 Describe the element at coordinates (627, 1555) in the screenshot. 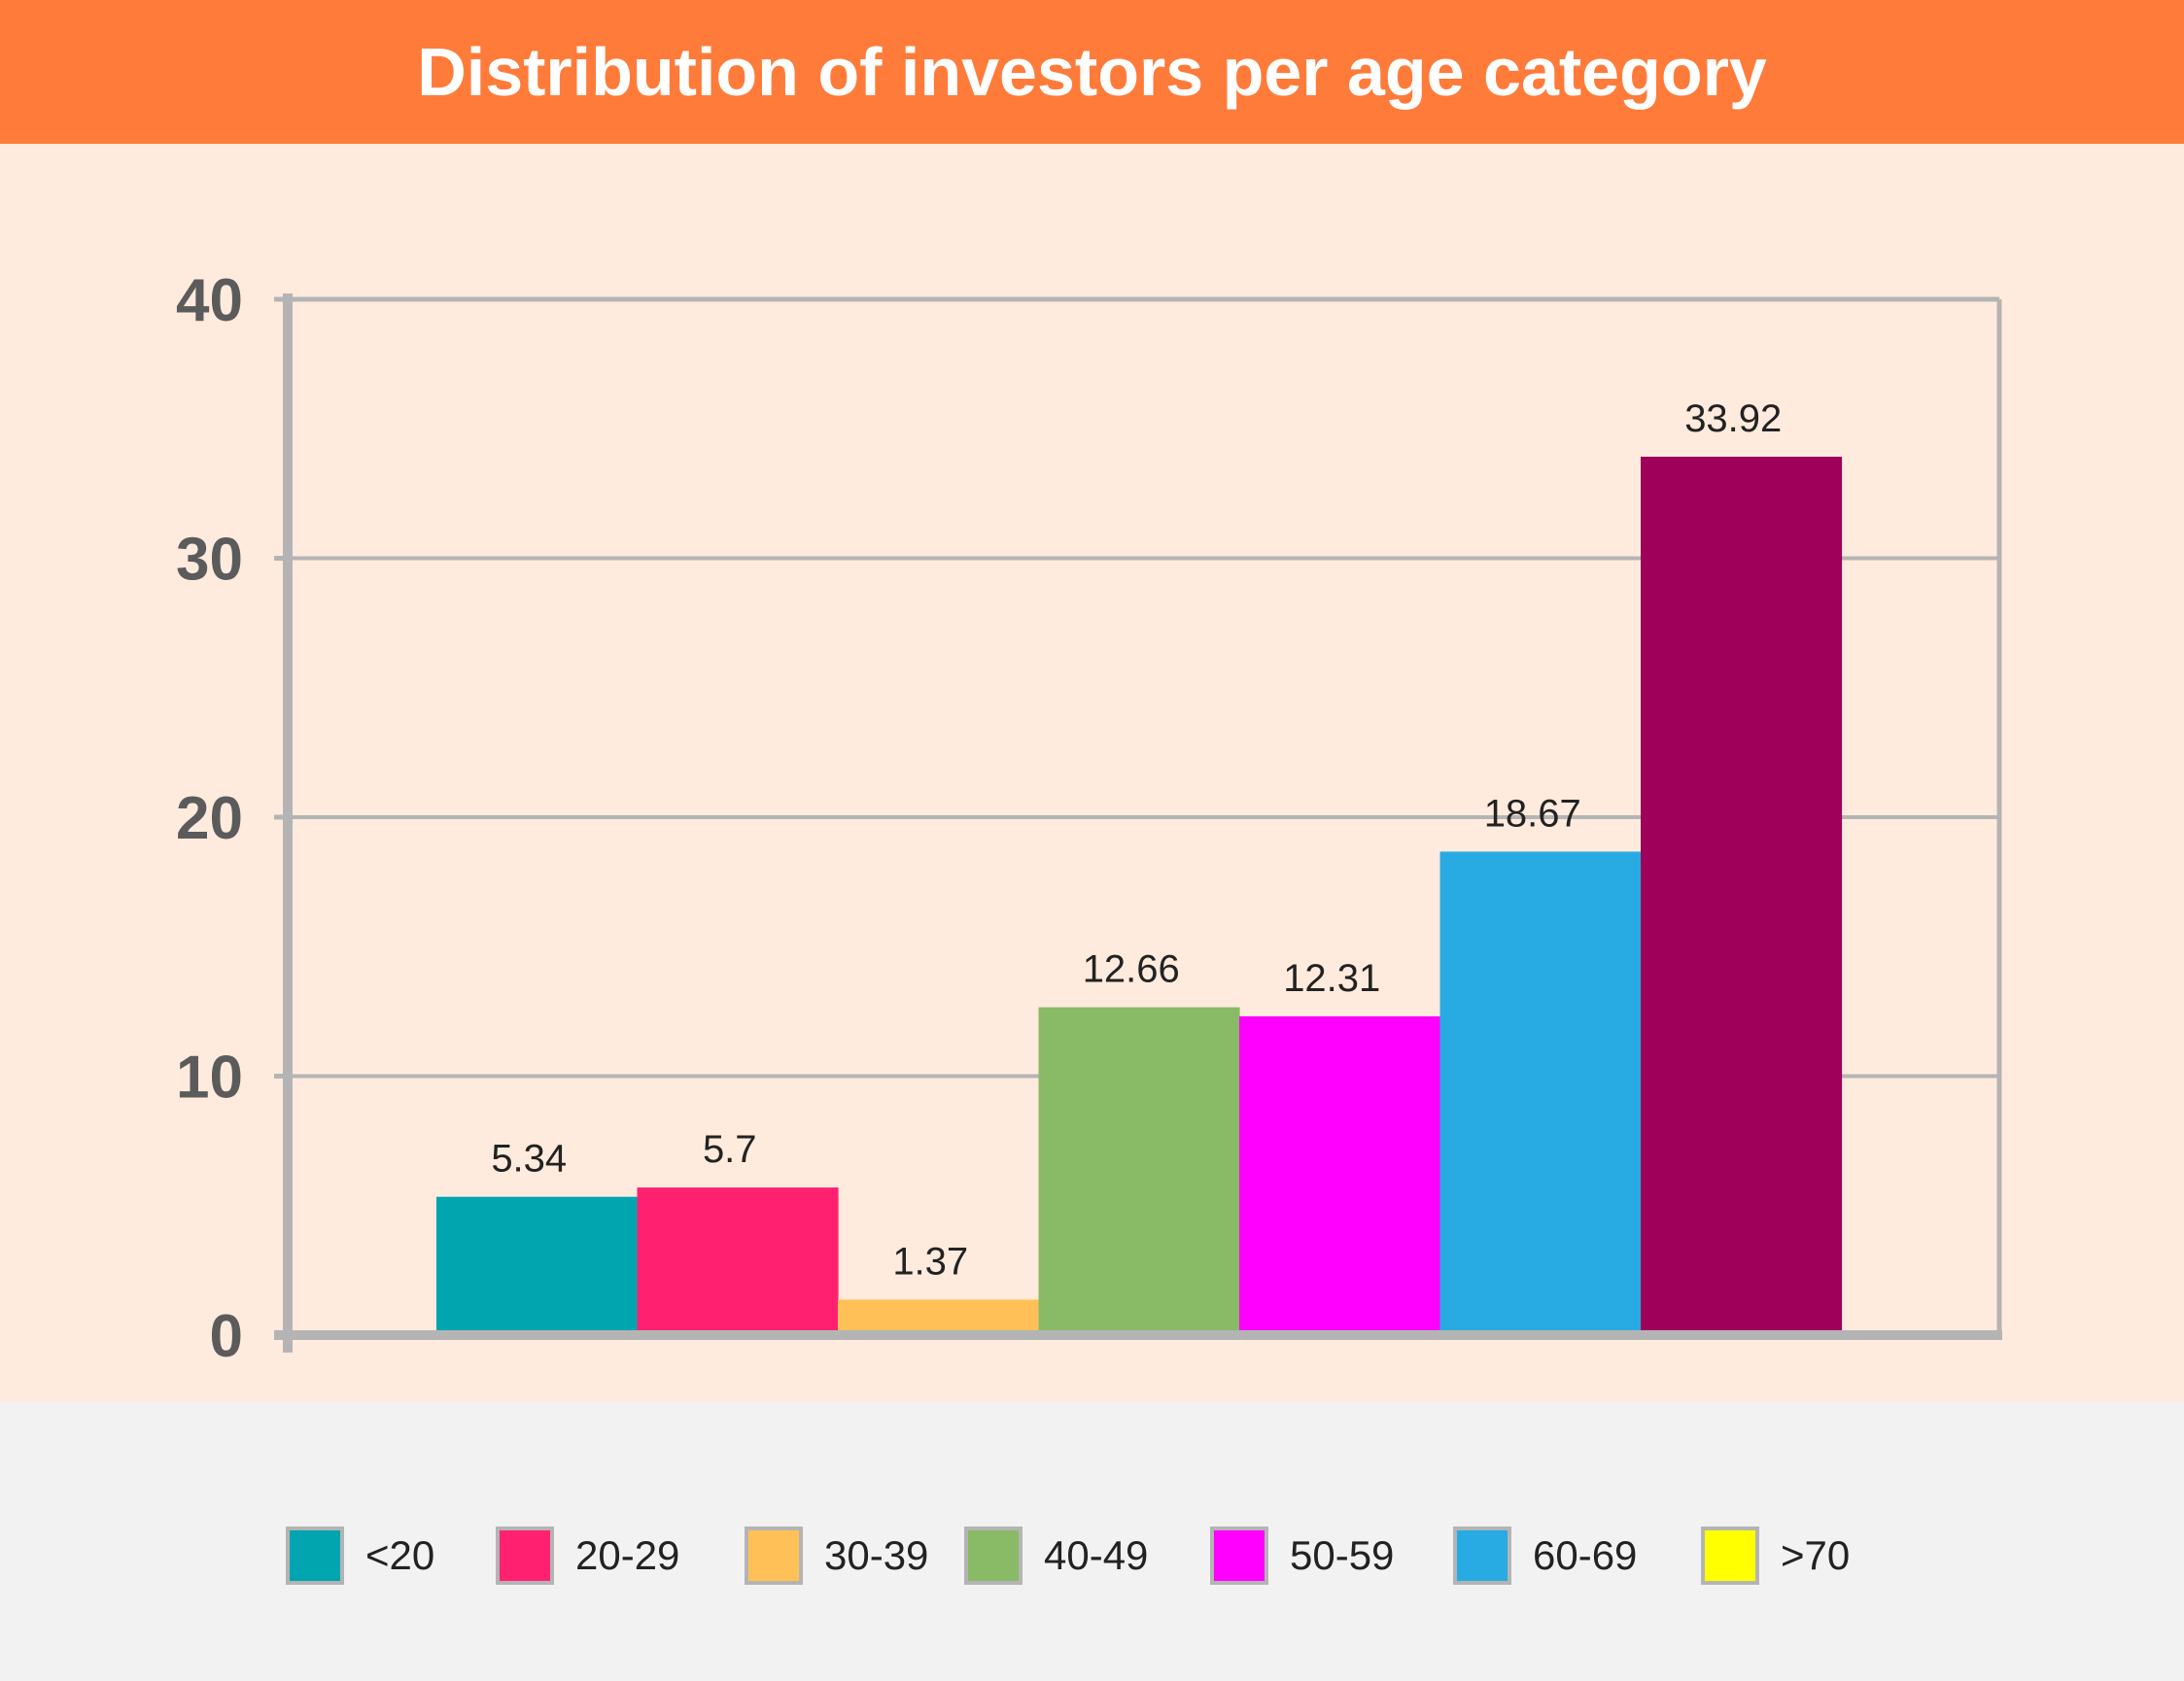

I see `legend-label: 20-29` at that location.